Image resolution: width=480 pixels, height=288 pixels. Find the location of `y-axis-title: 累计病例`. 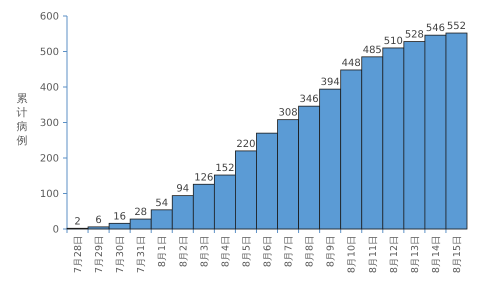

y-axis-title: 累计病例 is located at coordinates (22, 119).